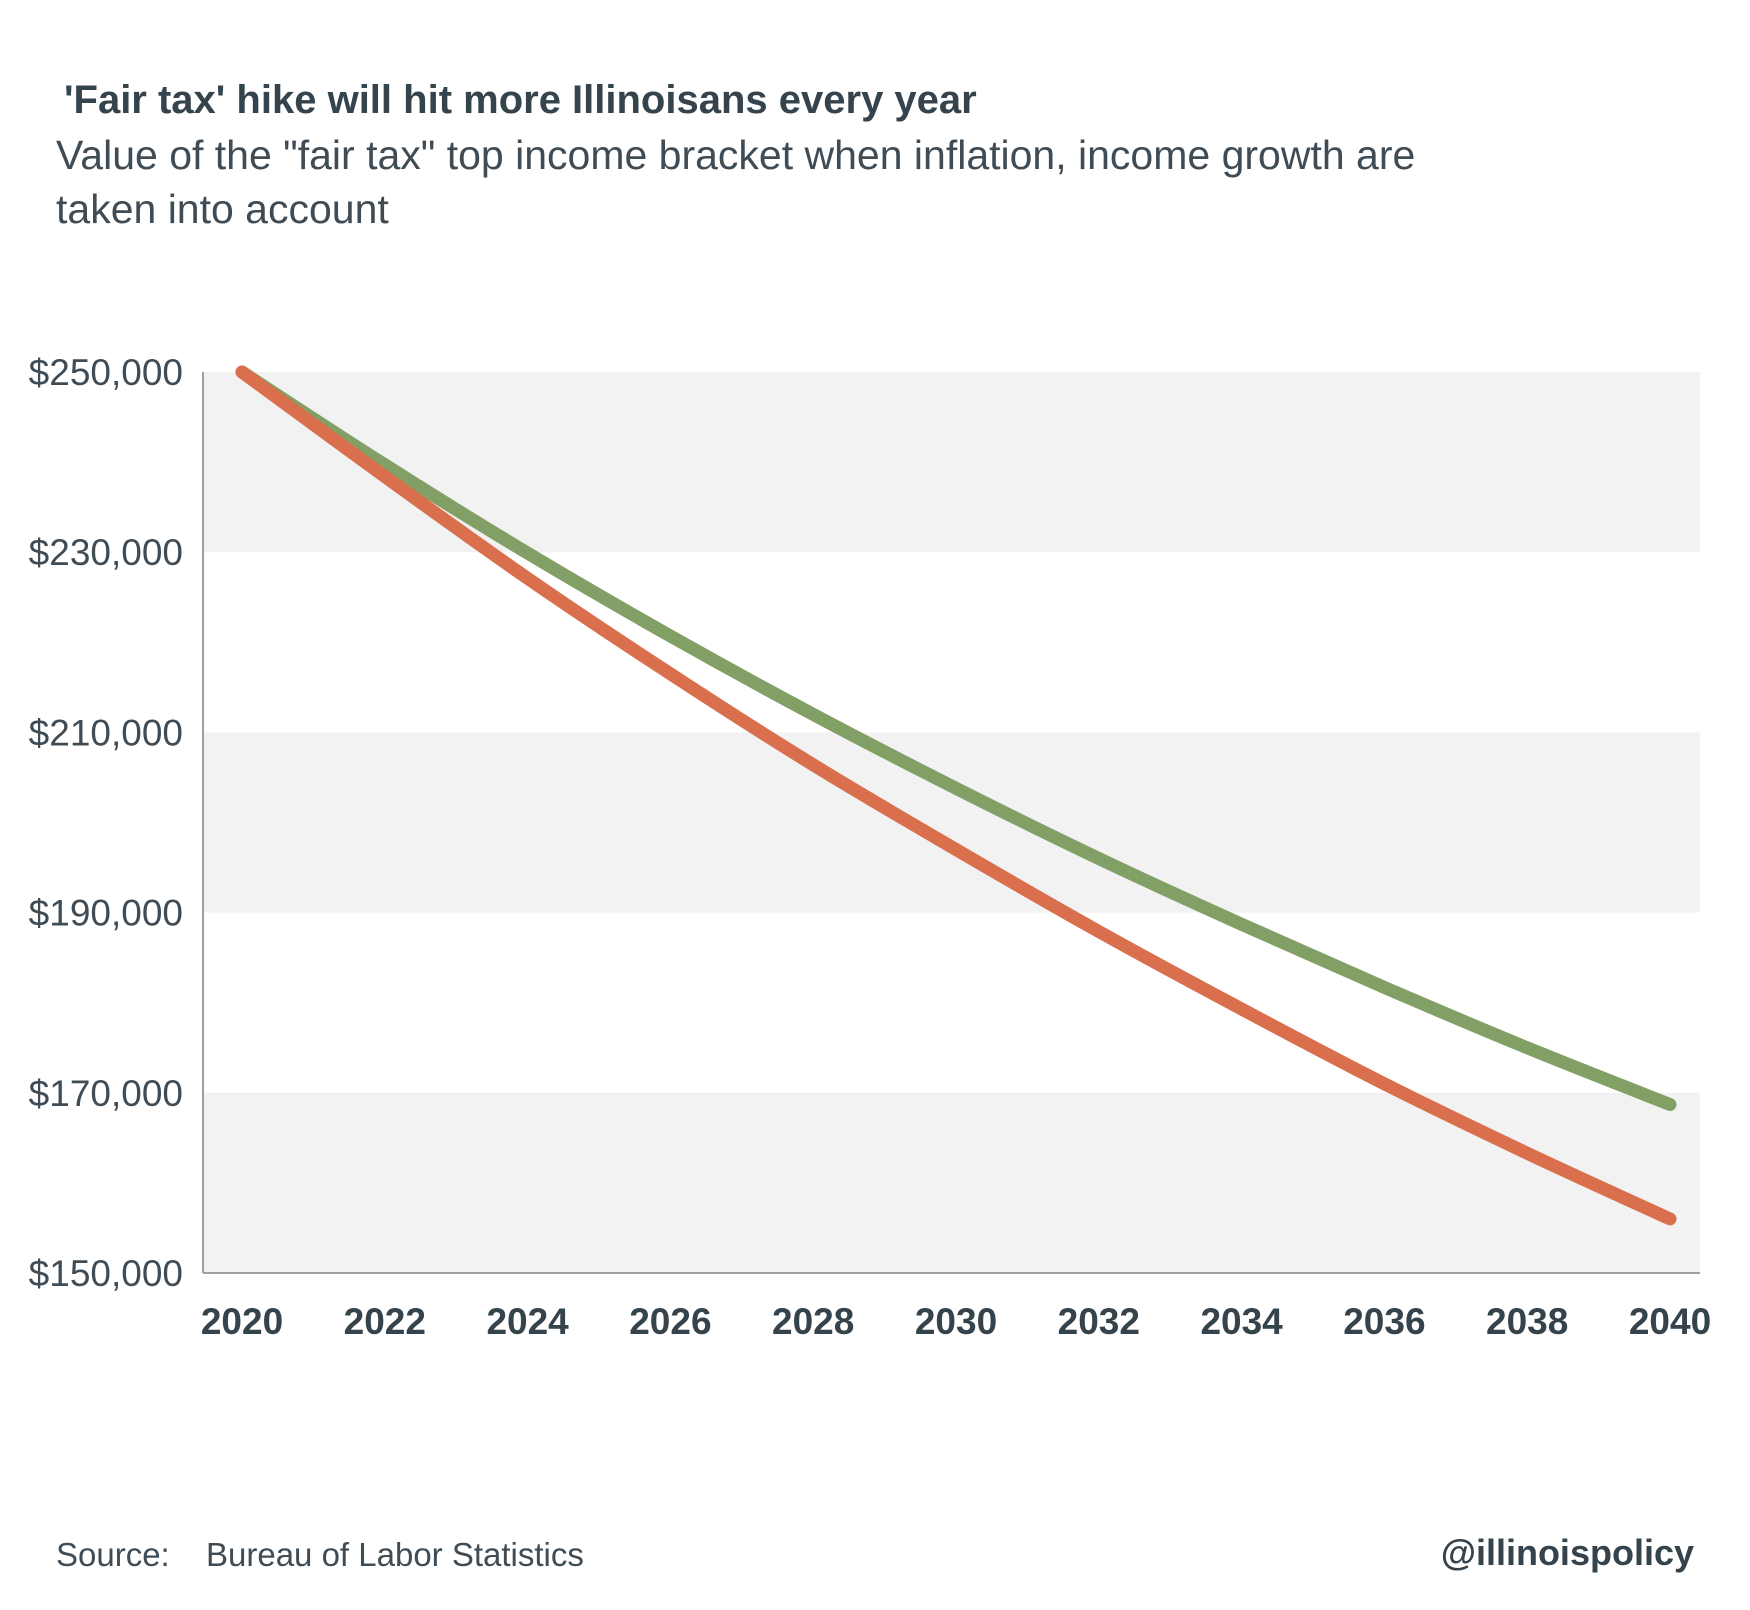  What do you see at coordinates (106, 732) in the screenshot?
I see `y-tick-label: $210,000` at bounding box center [106, 732].